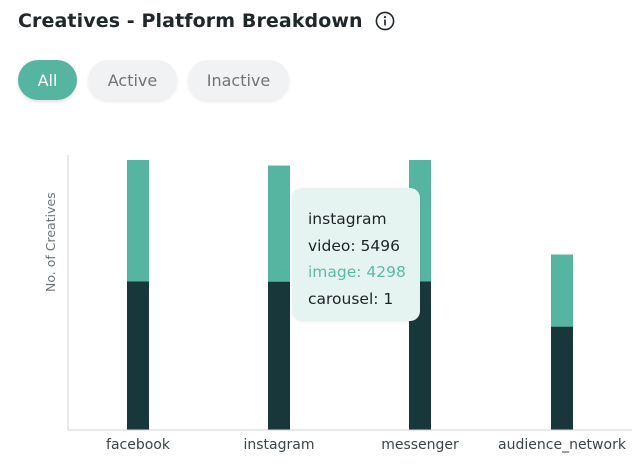 This screenshot has width=644, height=465. Describe the element at coordinates (50, 242) in the screenshot. I see `y-axis-label: No. of Creatives` at that location.